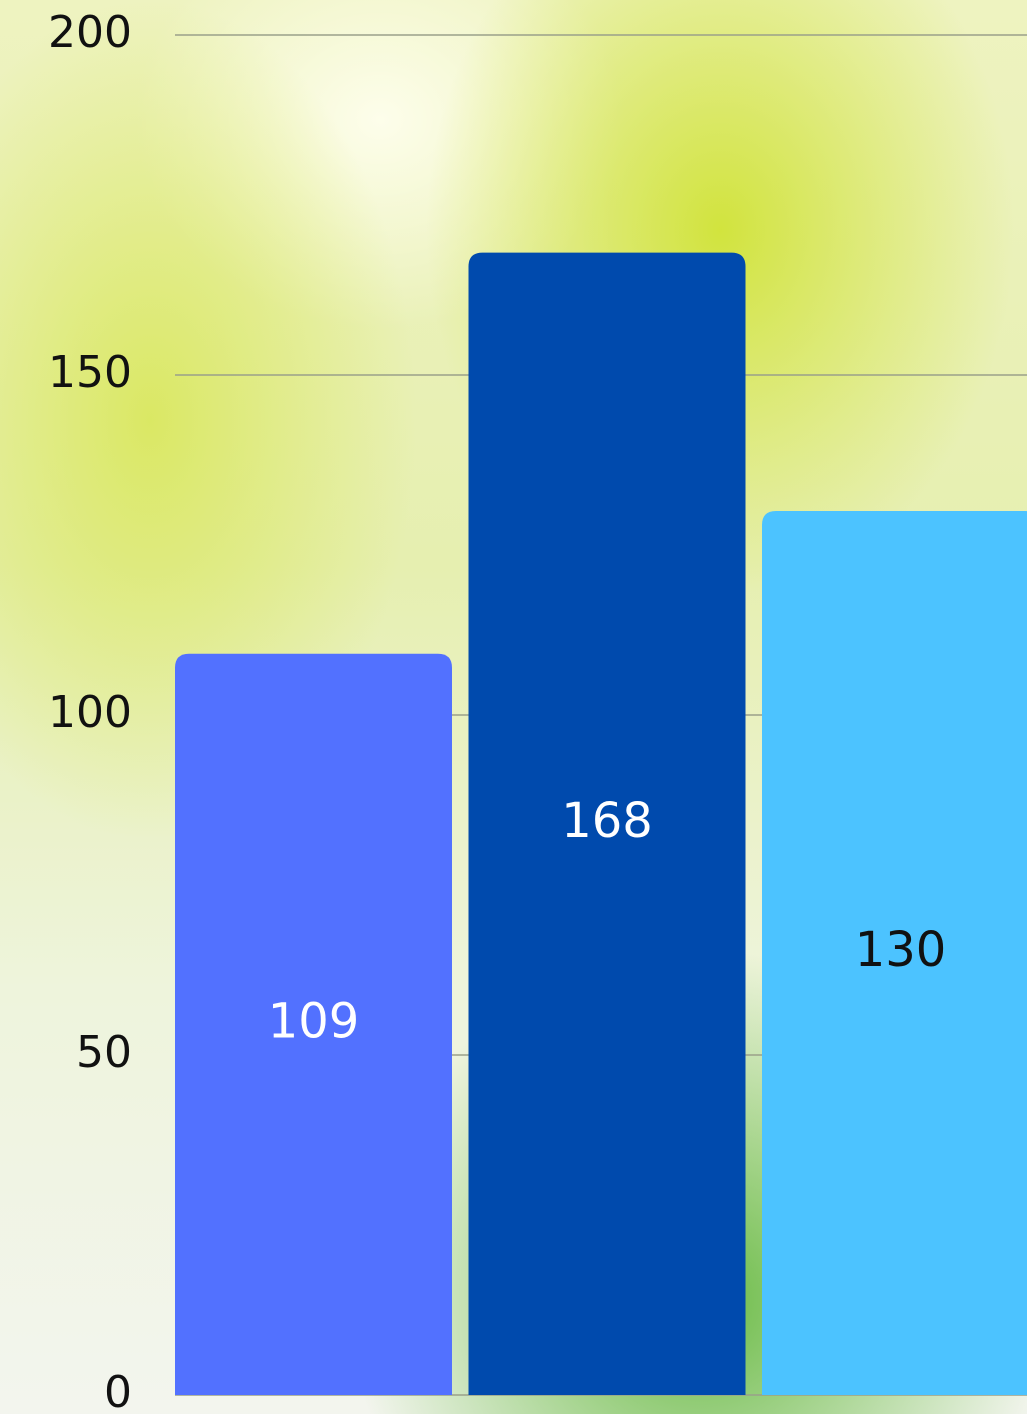  What do you see at coordinates (314, 1021) in the screenshot?
I see `value-label: 109` at bounding box center [314, 1021].